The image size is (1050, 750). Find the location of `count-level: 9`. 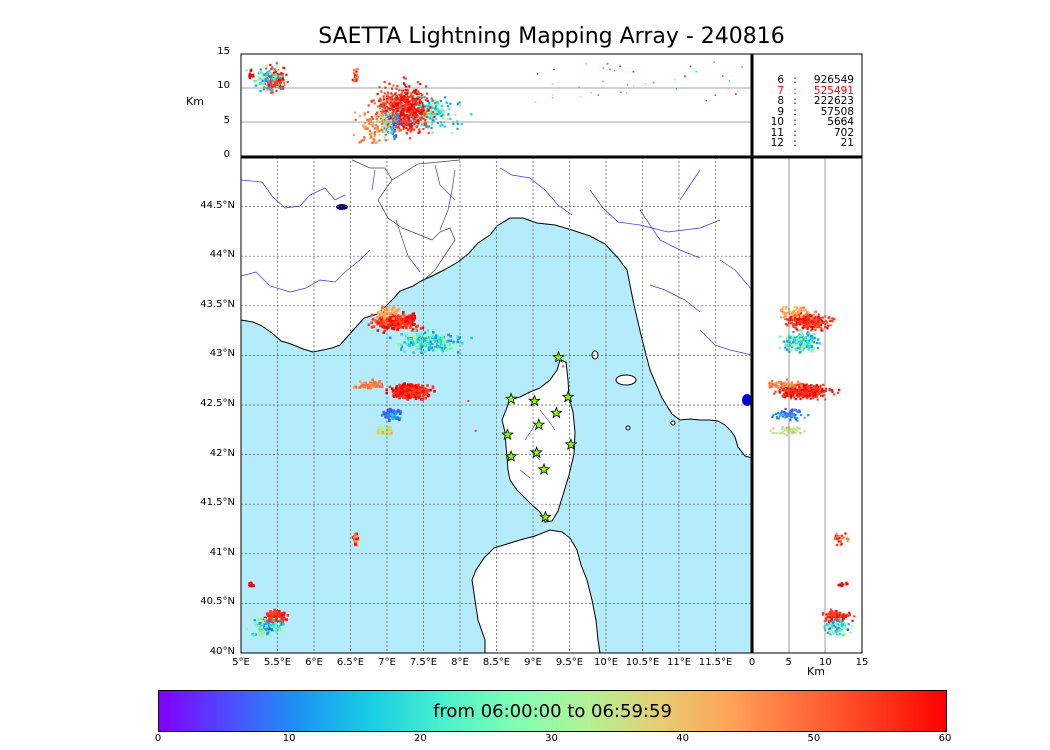

count-level: 9 is located at coordinates (780, 111).